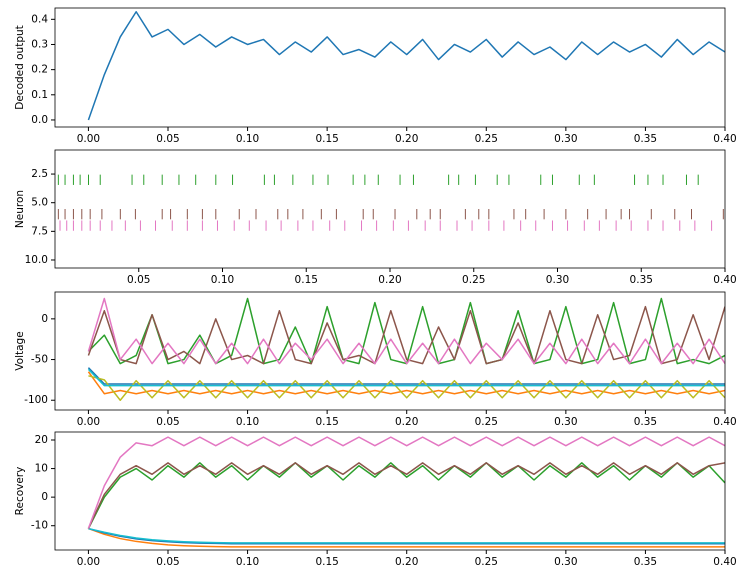  What do you see at coordinates (41, 440) in the screenshot?
I see `y-tick-label: 20` at bounding box center [41, 440].